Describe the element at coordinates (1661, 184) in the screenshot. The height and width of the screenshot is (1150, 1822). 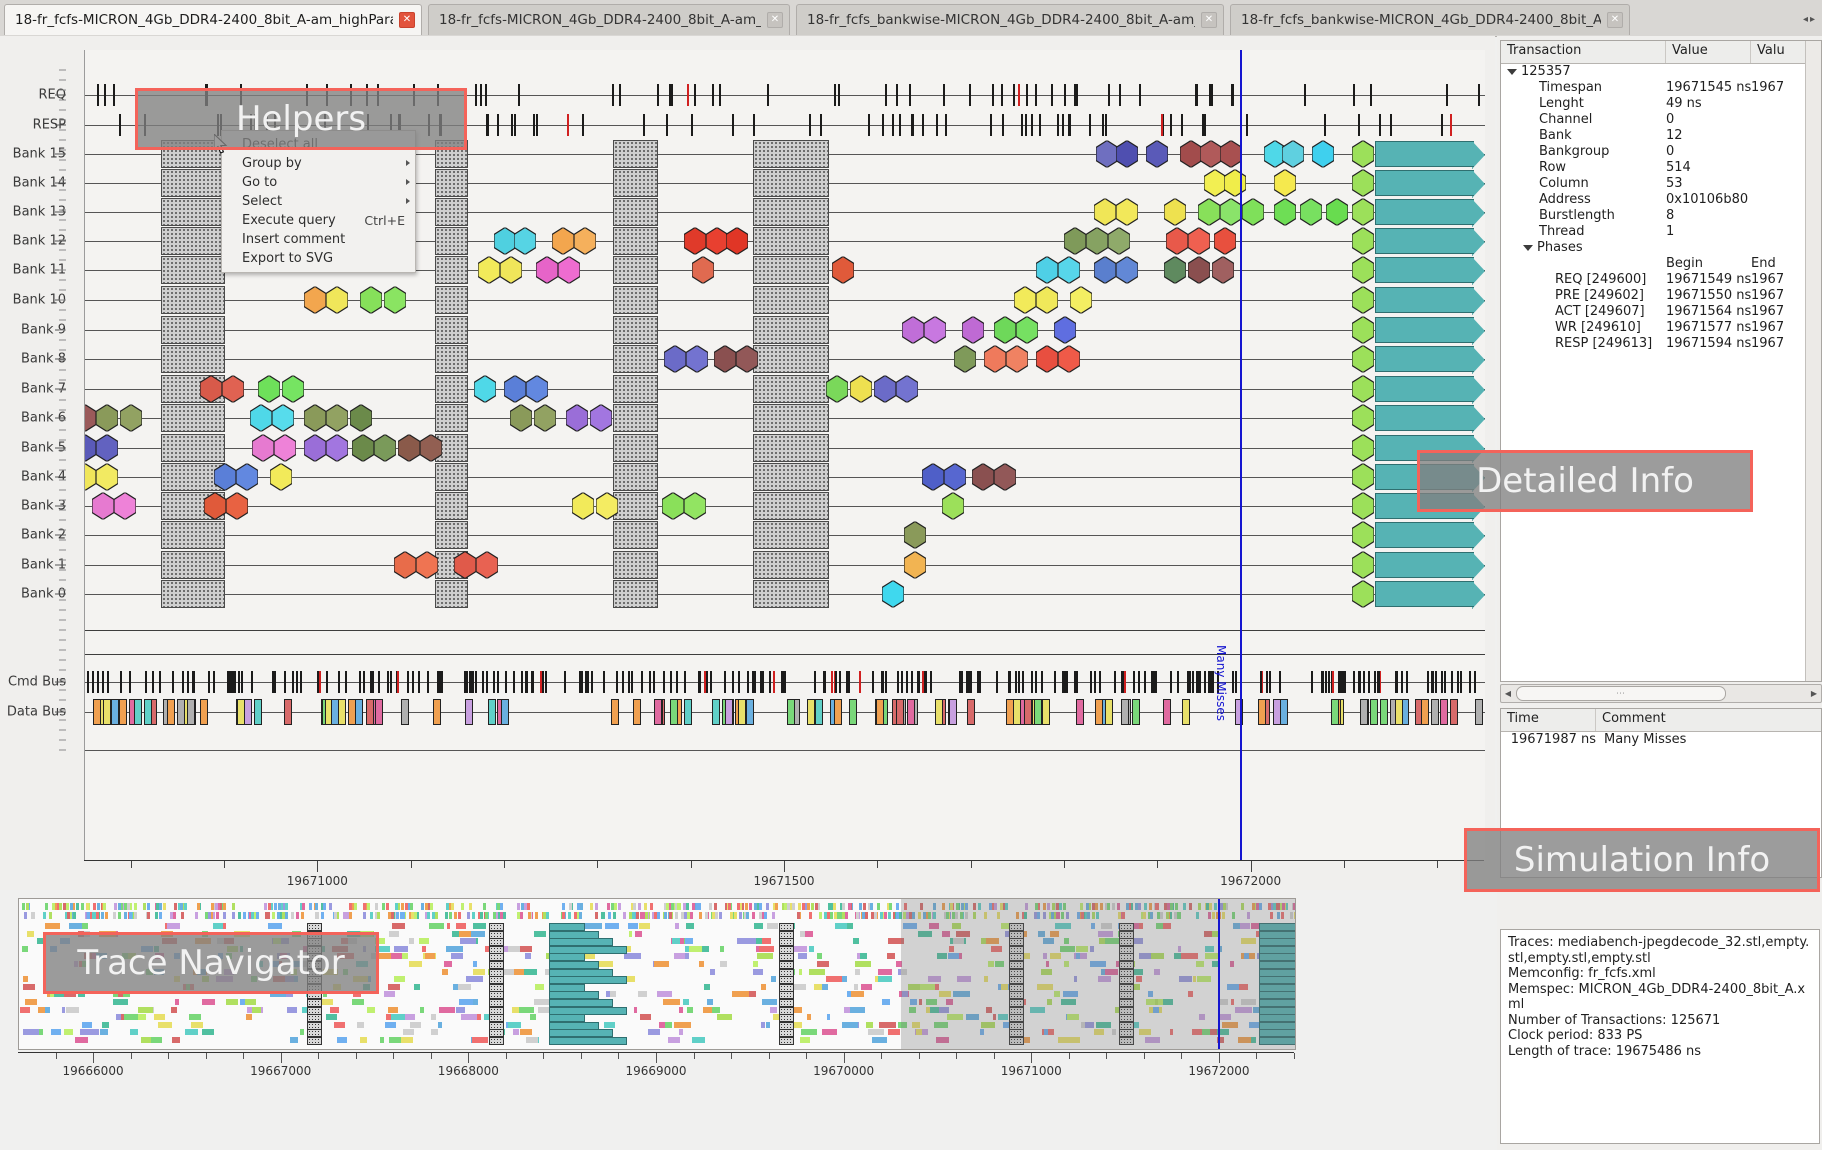
I see `transaction-field-row: Column 53` at that location.